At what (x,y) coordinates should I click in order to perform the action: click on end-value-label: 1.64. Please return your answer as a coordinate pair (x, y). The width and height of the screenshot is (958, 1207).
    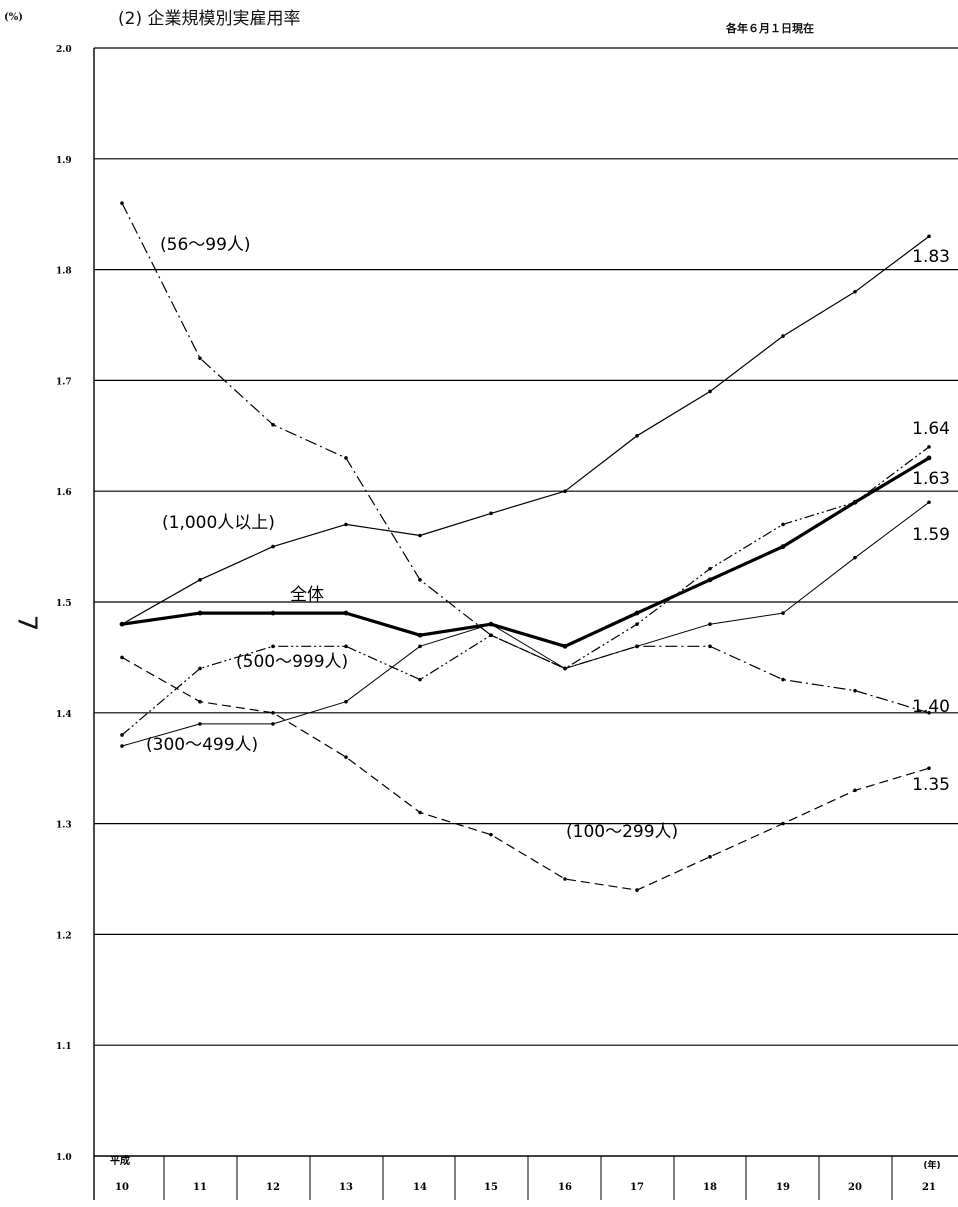
    Looking at the image, I should click on (931, 429).